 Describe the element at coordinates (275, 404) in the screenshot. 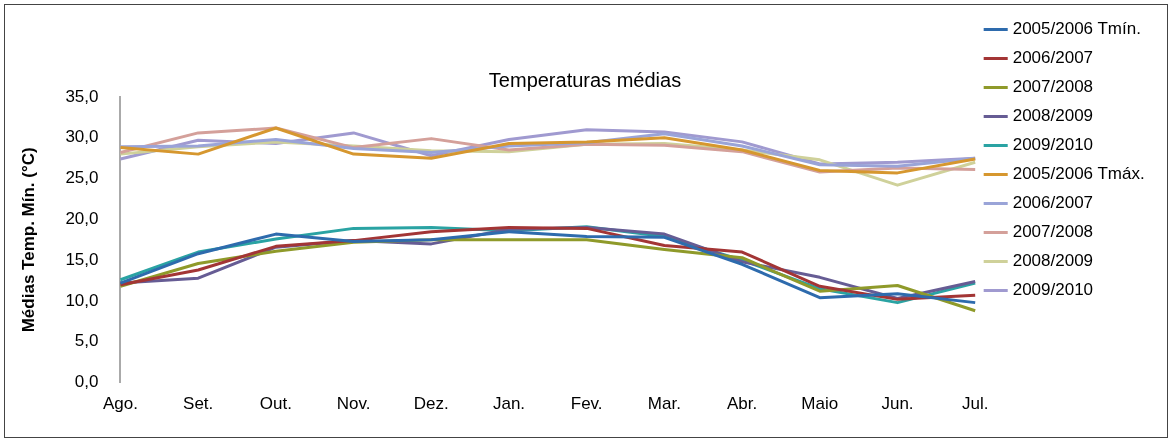

I see `x-tick-label: Out.` at that location.